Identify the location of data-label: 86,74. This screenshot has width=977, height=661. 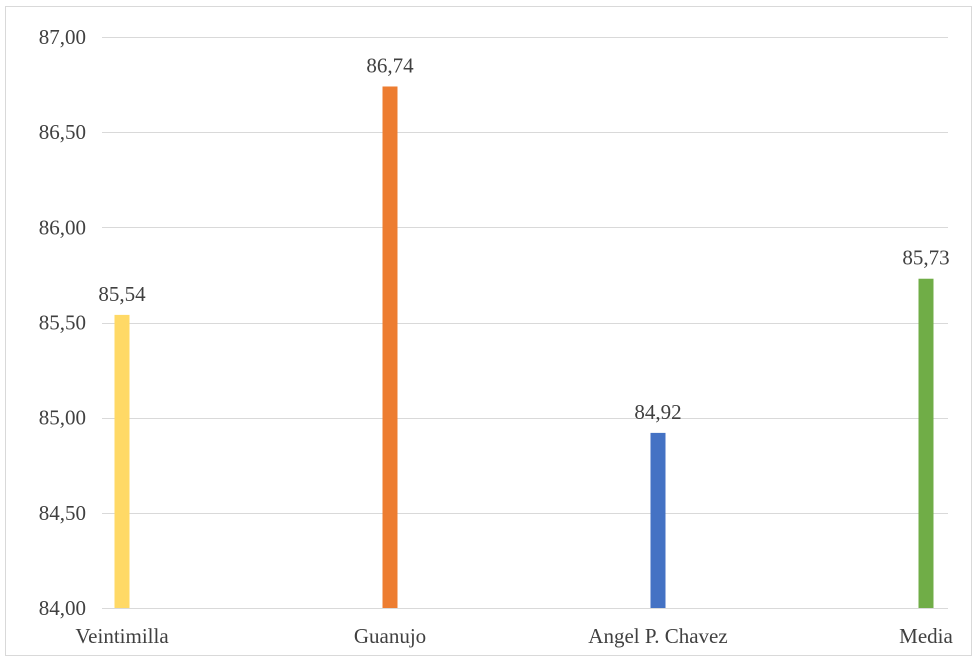
(390, 65).